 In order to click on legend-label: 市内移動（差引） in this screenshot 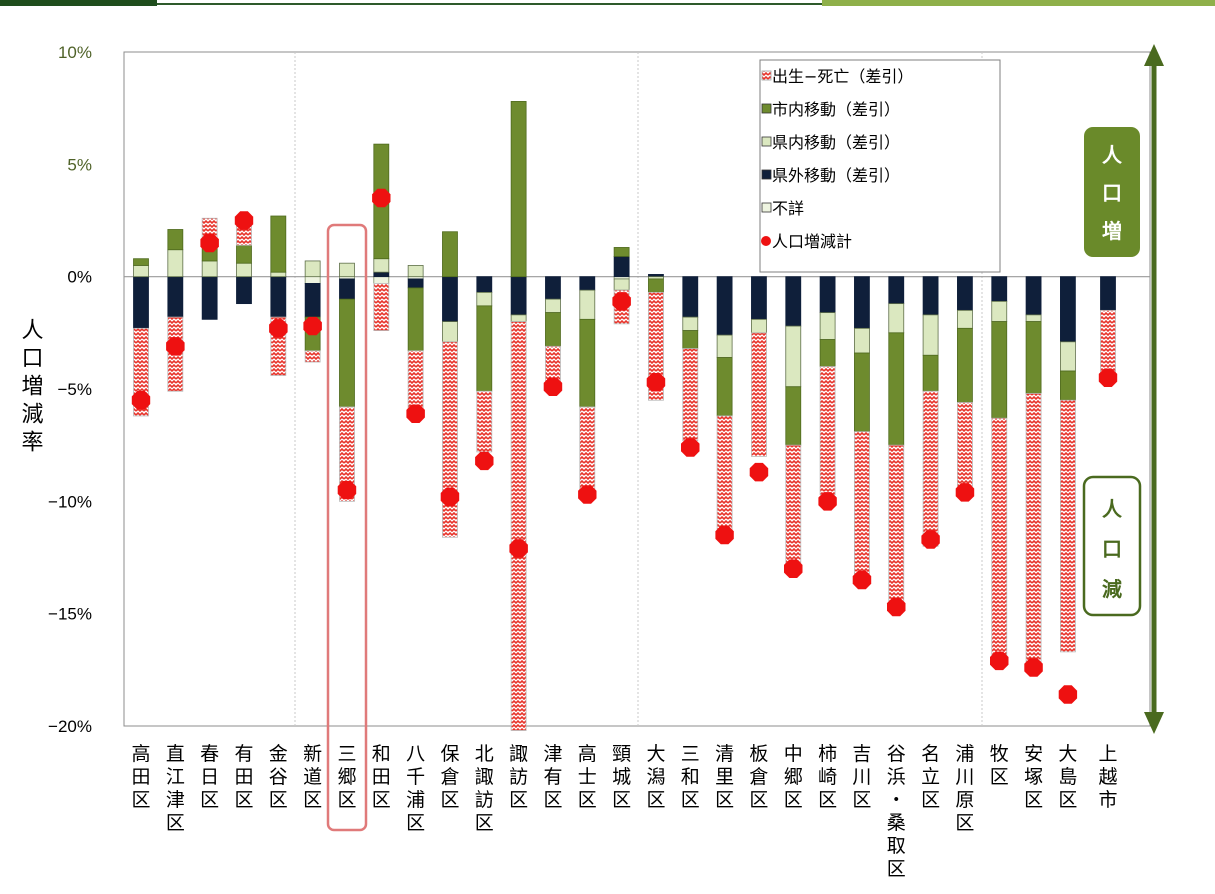, I will do `click(836, 109)`.